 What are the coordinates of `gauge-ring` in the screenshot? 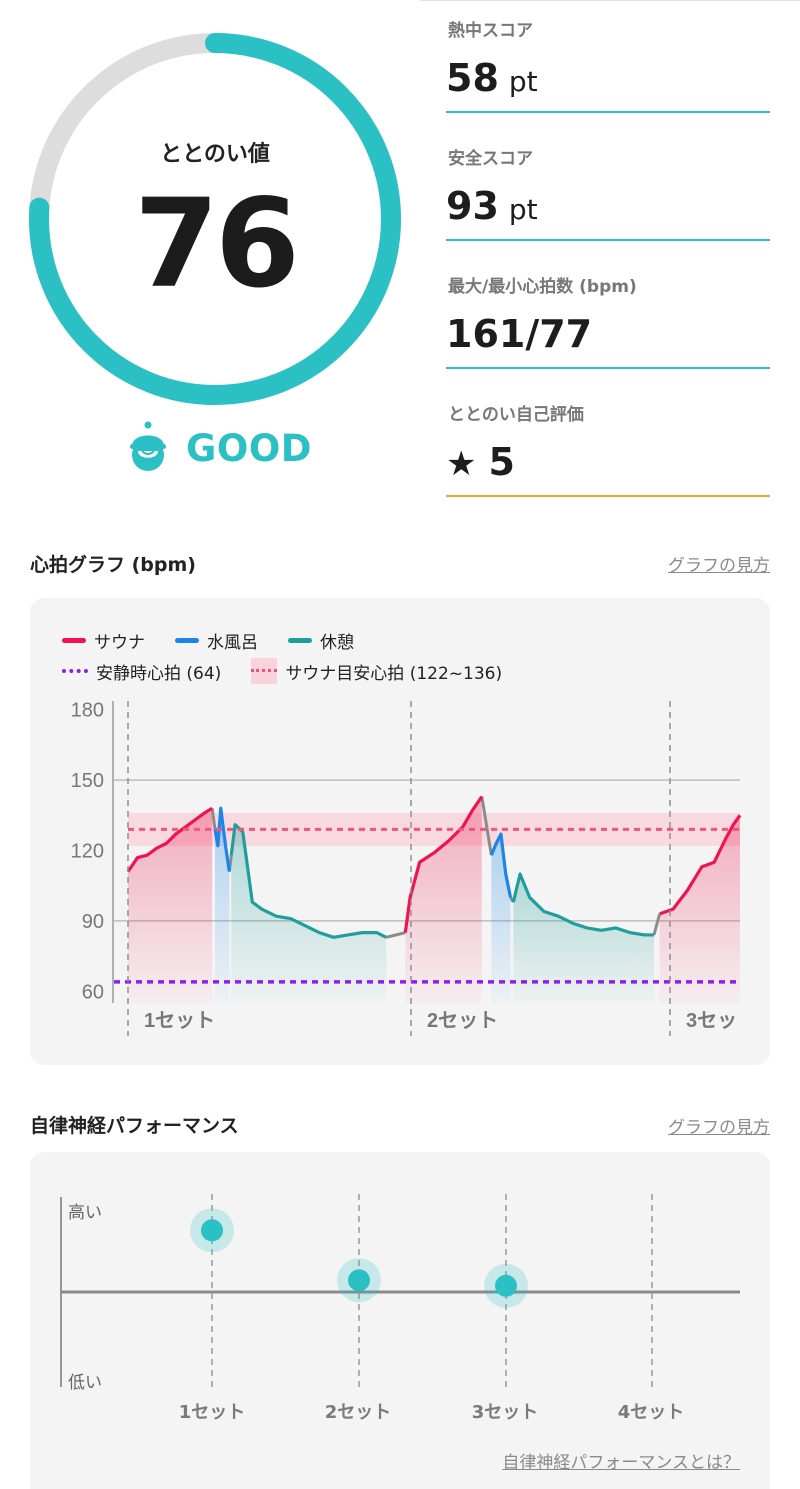 It's located at (215, 219).